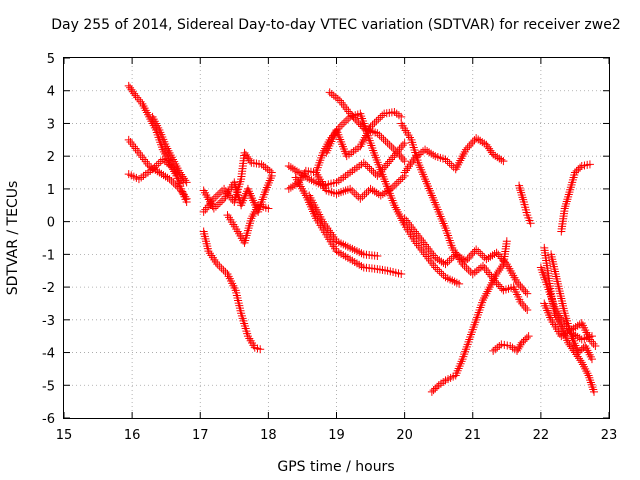 This screenshot has height=480, width=640. What do you see at coordinates (472, 435) in the screenshot?
I see `x-tick-label: 21` at bounding box center [472, 435].